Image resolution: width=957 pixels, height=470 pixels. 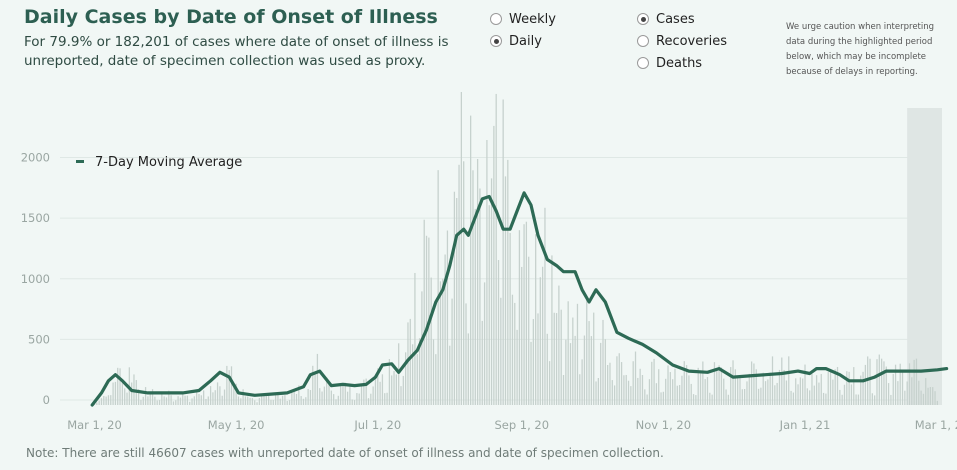 What do you see at coordinates (682, 63) in the screenshot?
I see `radio-deaths: Deaths` at bounding box center [682, 63].